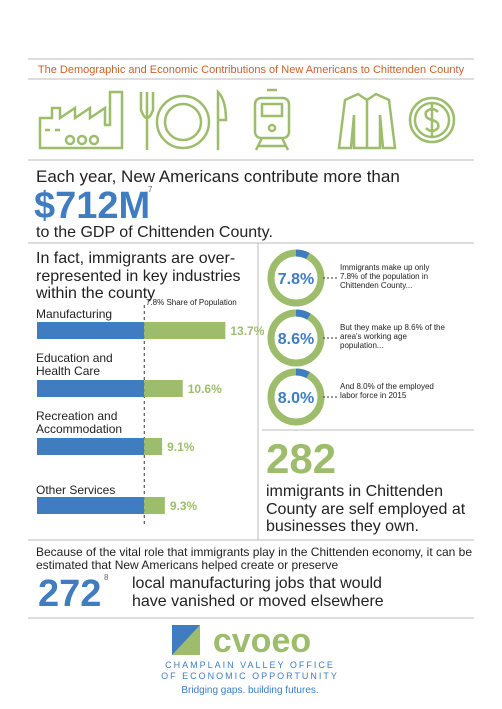 This screenshot has width=502, height=709. Describe the element at coordinates (247, 331) in the screenshot. I see `value-label: 13.7%` at that location.